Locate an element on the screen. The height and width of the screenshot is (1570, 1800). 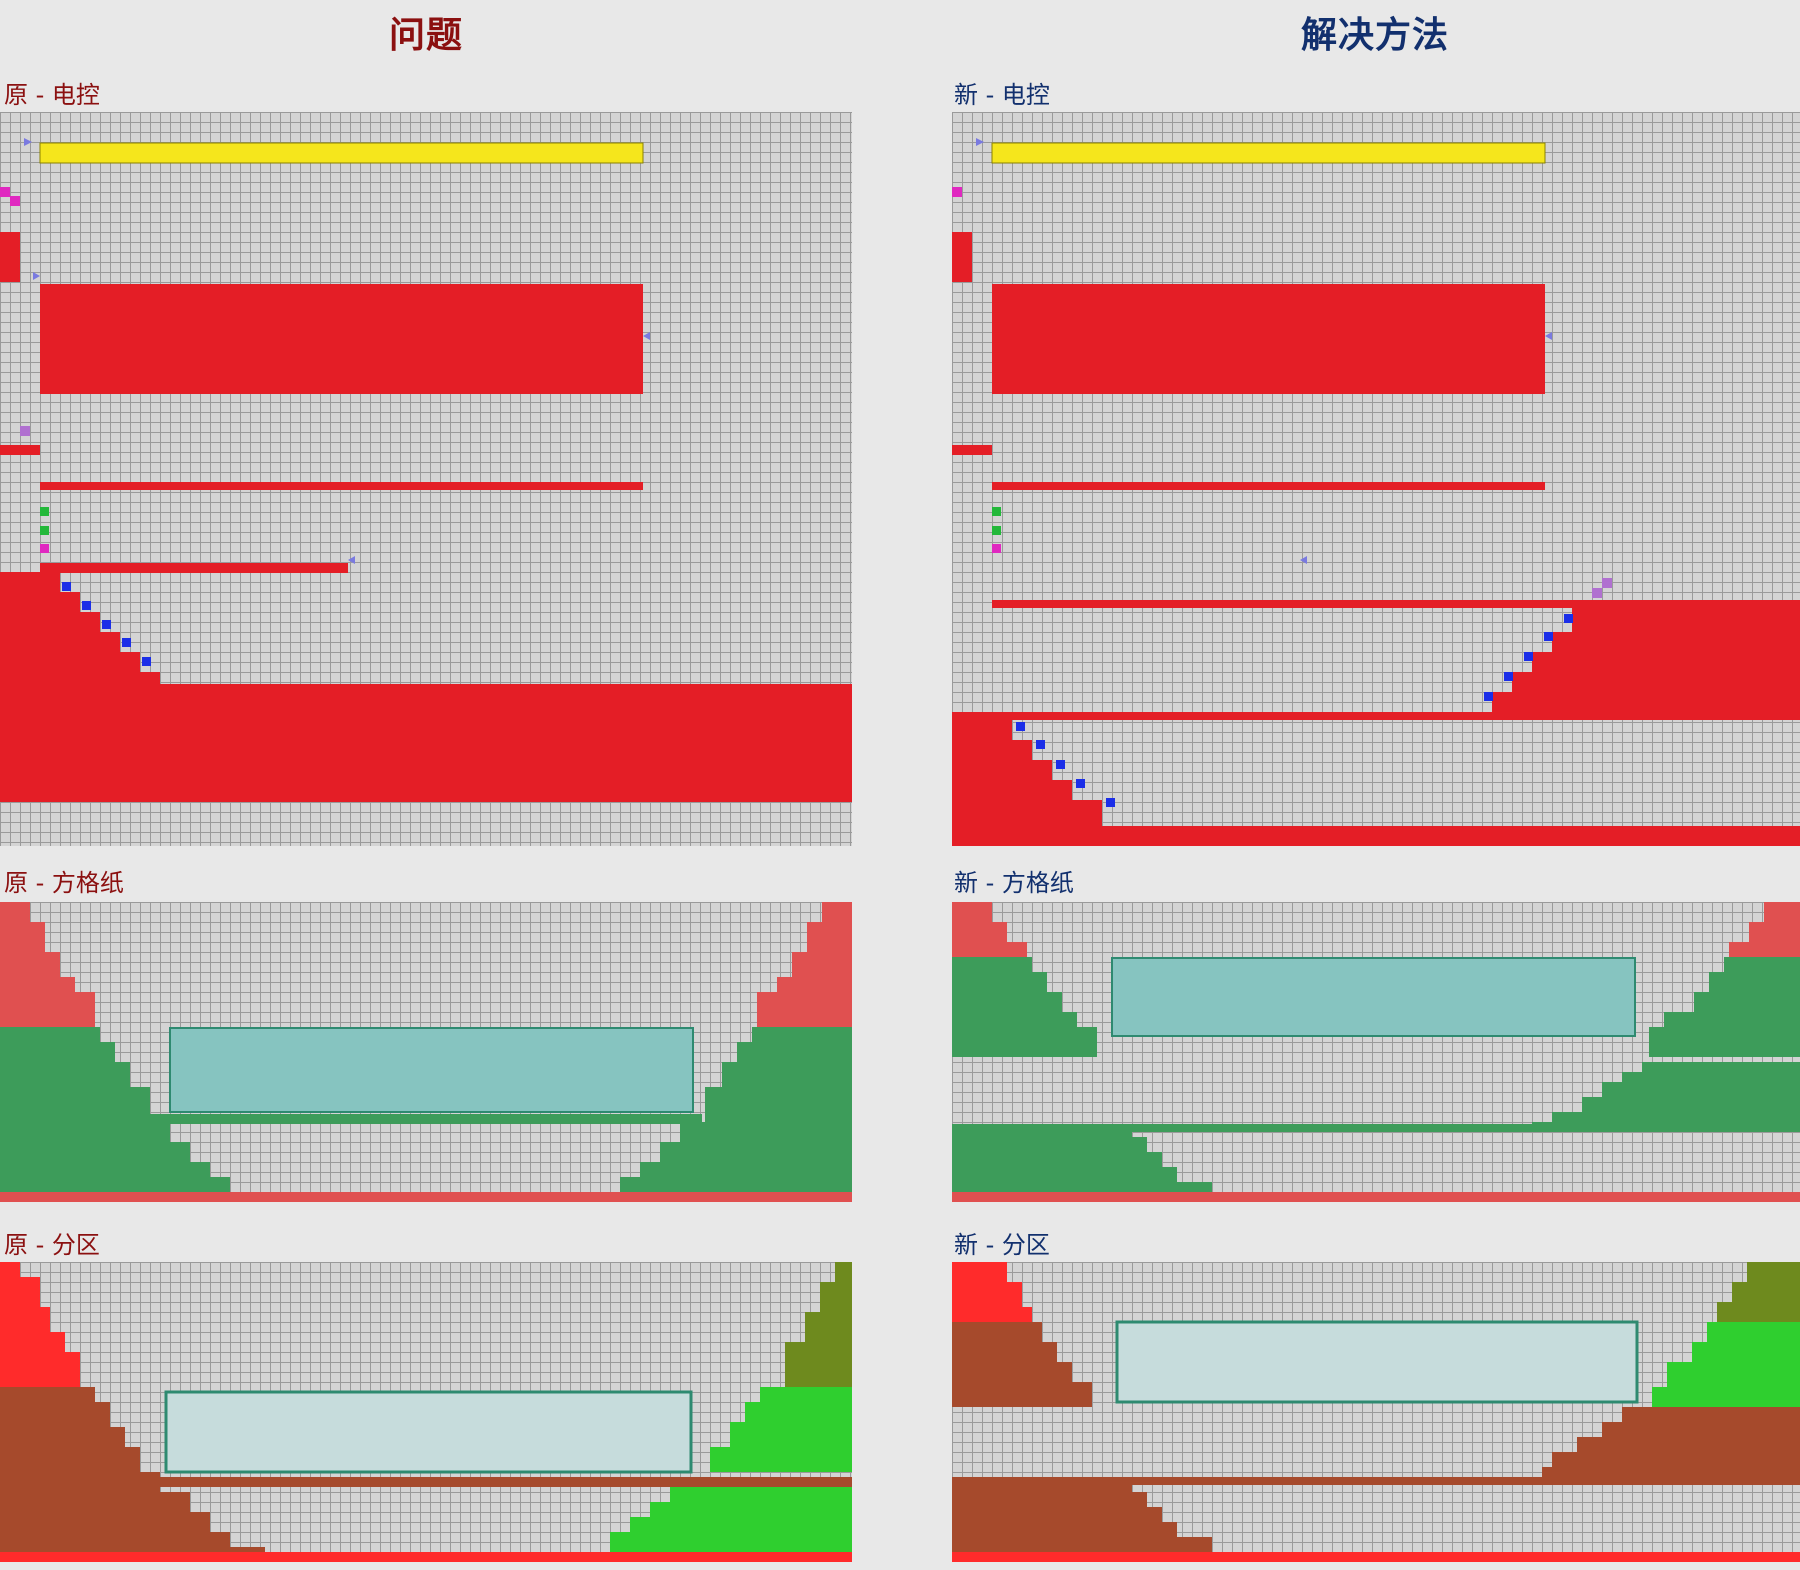
orig-gp-map is located at coordinates (426, 1052).